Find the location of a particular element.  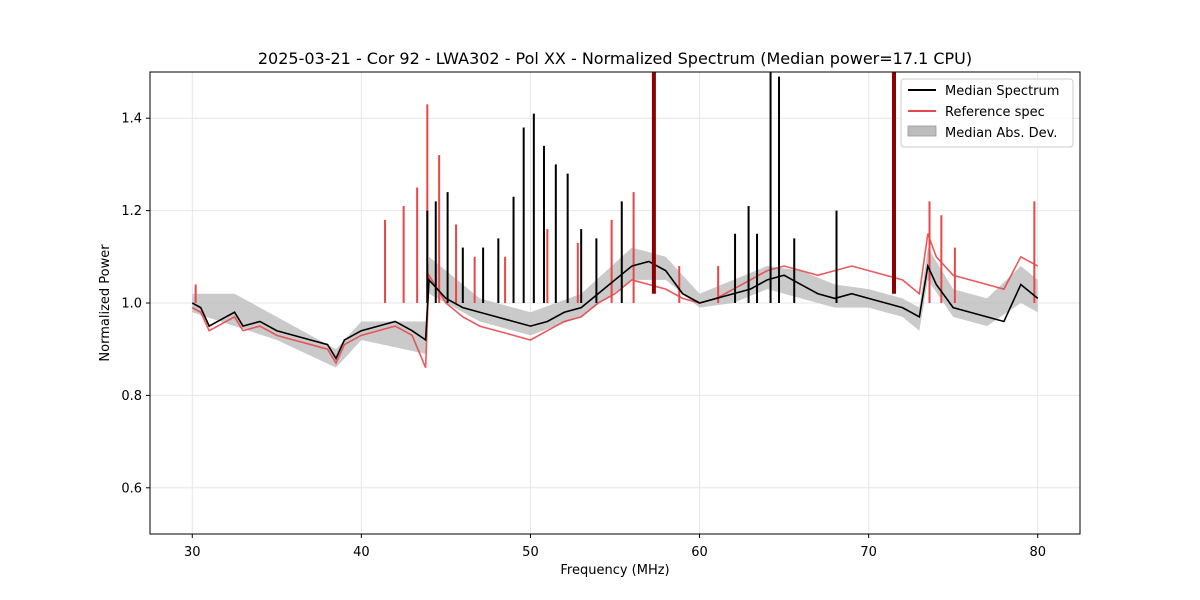

legend-label-reference: Reference spec is located at coordinates (995, 112).